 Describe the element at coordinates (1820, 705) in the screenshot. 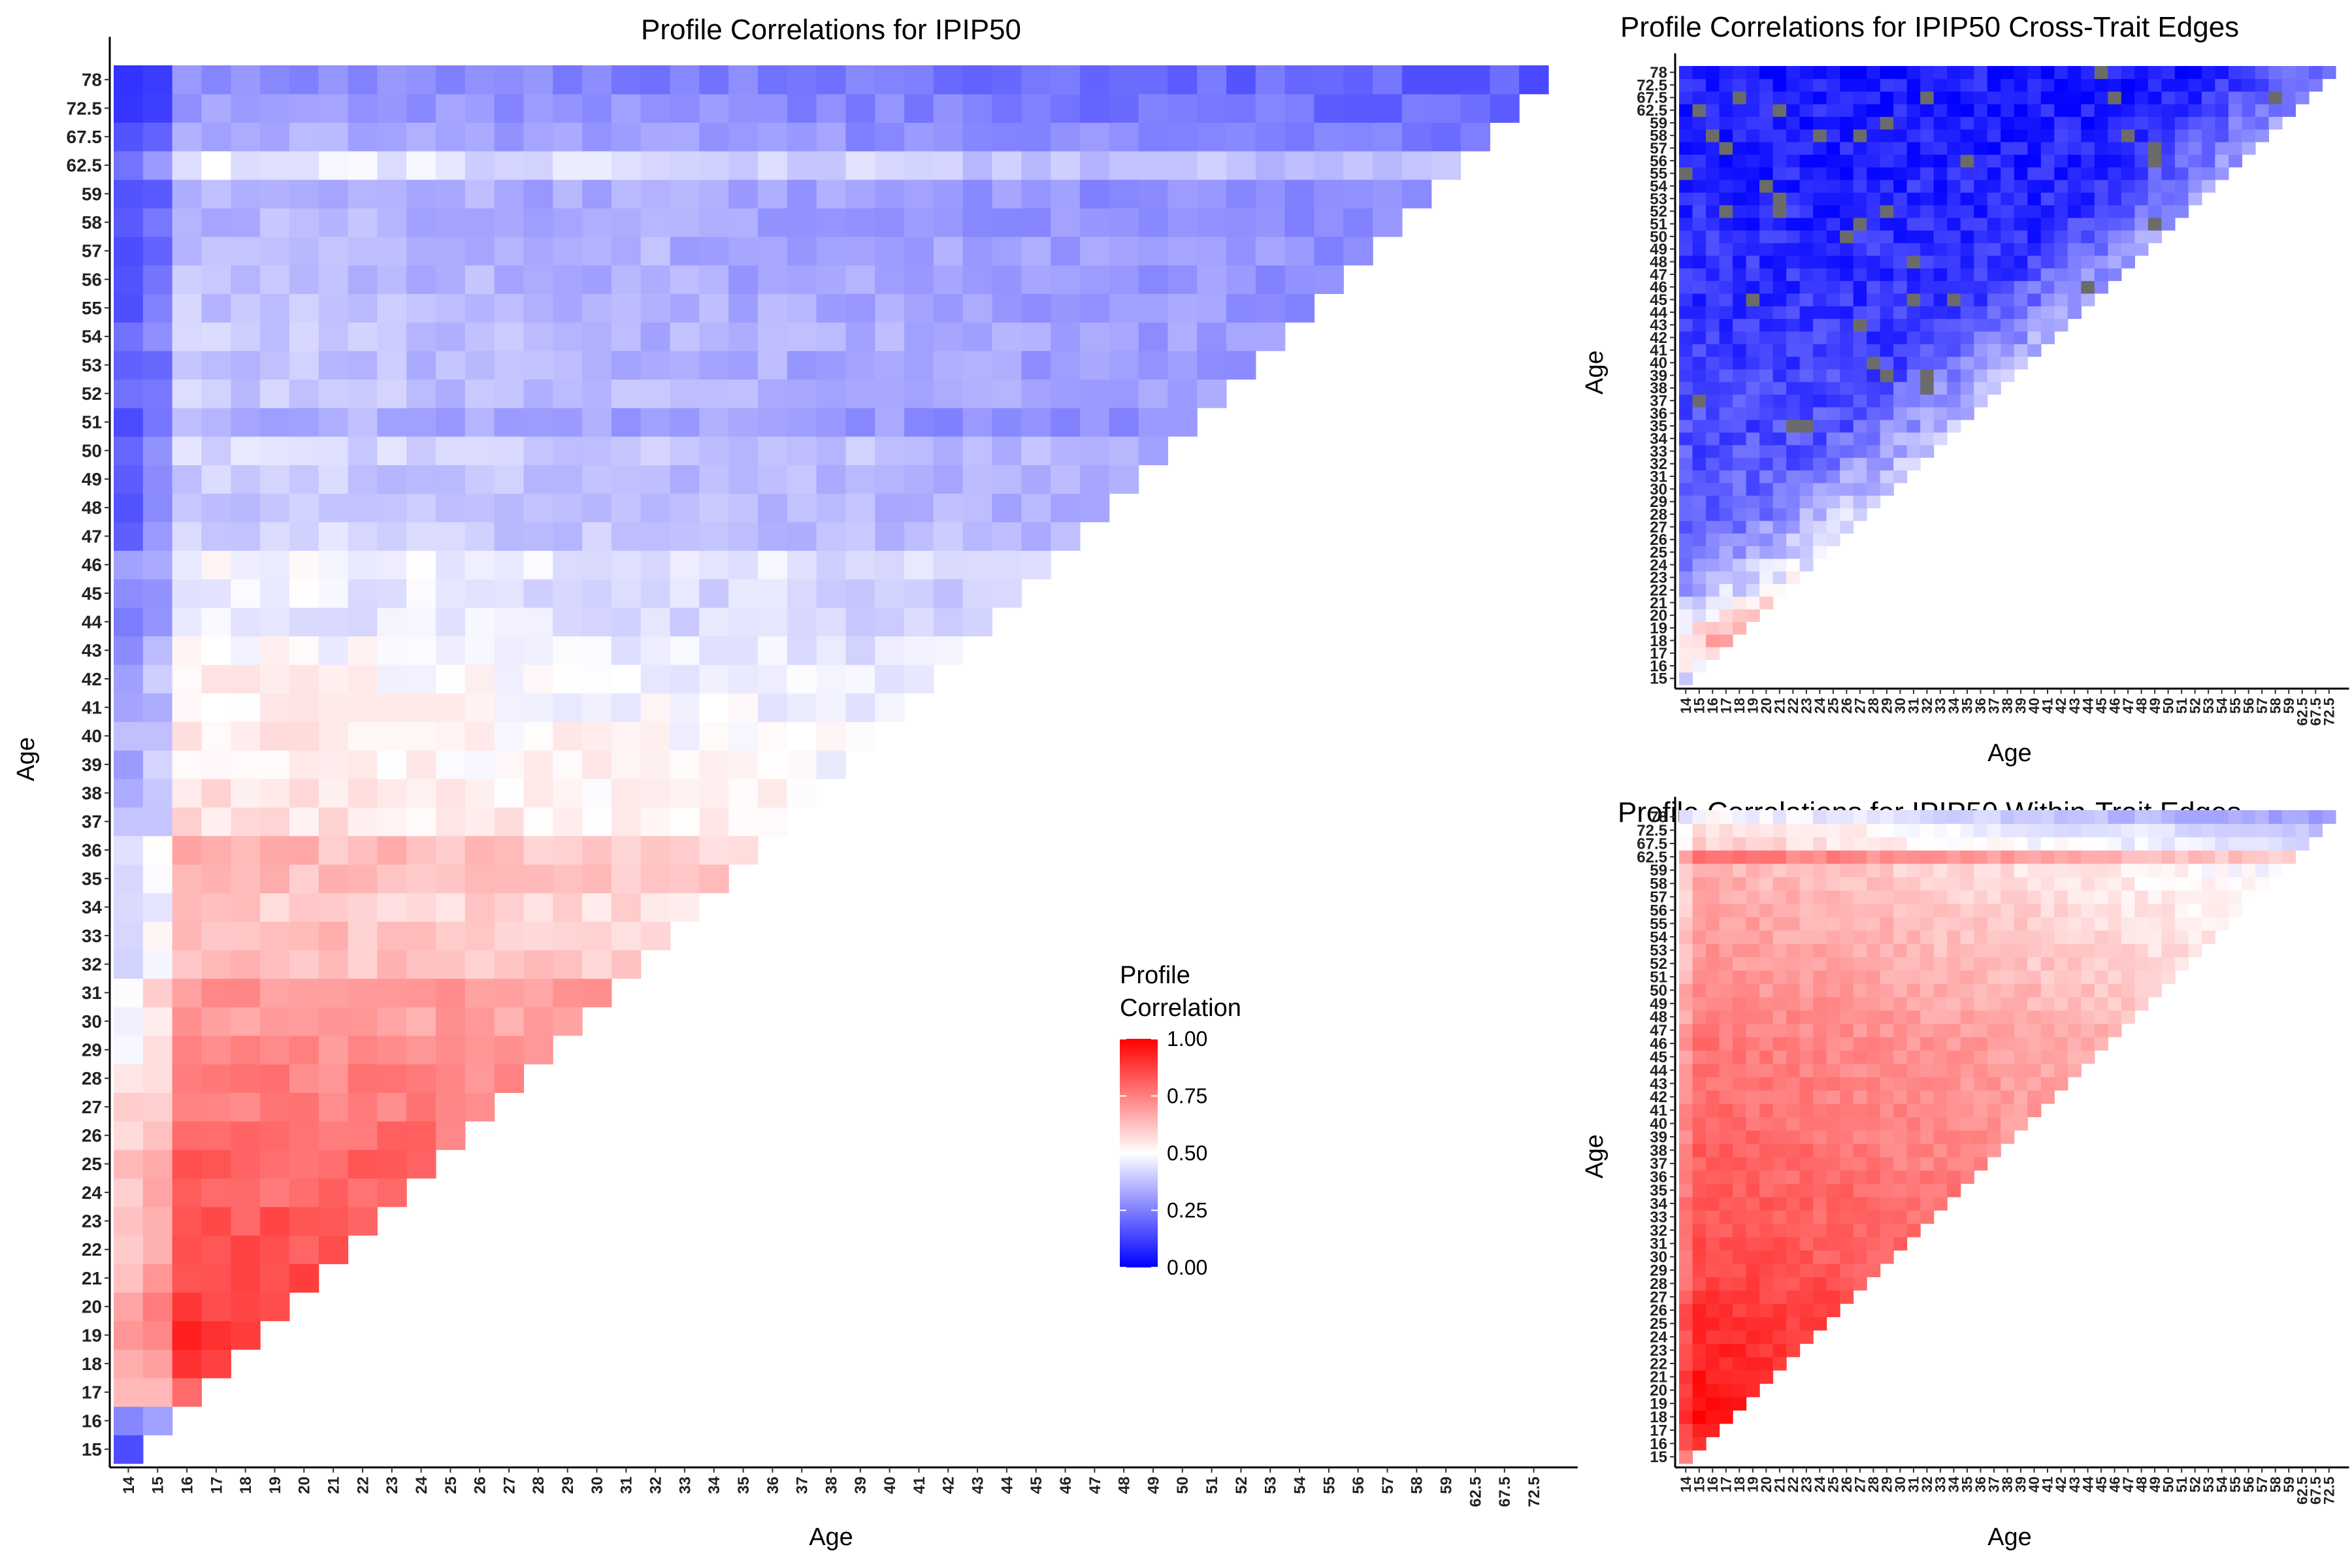

I see `x-tick-label: 24` at that location.